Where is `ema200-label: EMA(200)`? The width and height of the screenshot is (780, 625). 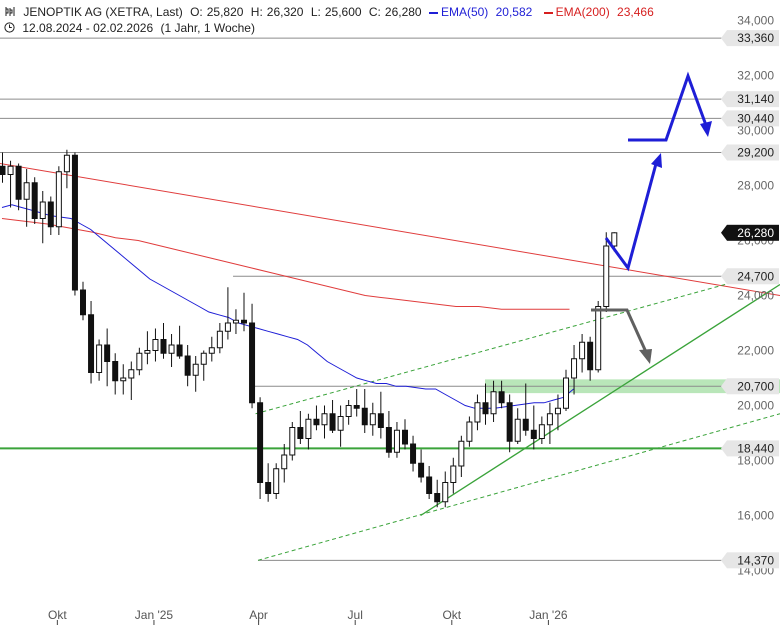 ema200-label: EMA(200) is located at coordinates (582, 12).